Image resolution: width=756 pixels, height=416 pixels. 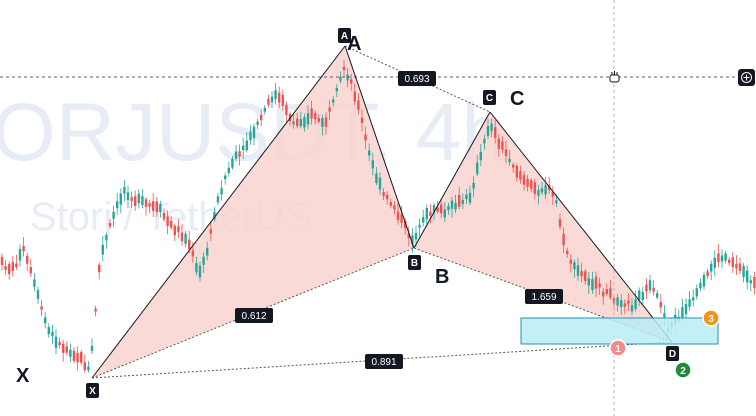 What do you see at coordinates (417, 79) in the screenshot?
I see `leg-ac-dotted` at bounding box center [417, 79].